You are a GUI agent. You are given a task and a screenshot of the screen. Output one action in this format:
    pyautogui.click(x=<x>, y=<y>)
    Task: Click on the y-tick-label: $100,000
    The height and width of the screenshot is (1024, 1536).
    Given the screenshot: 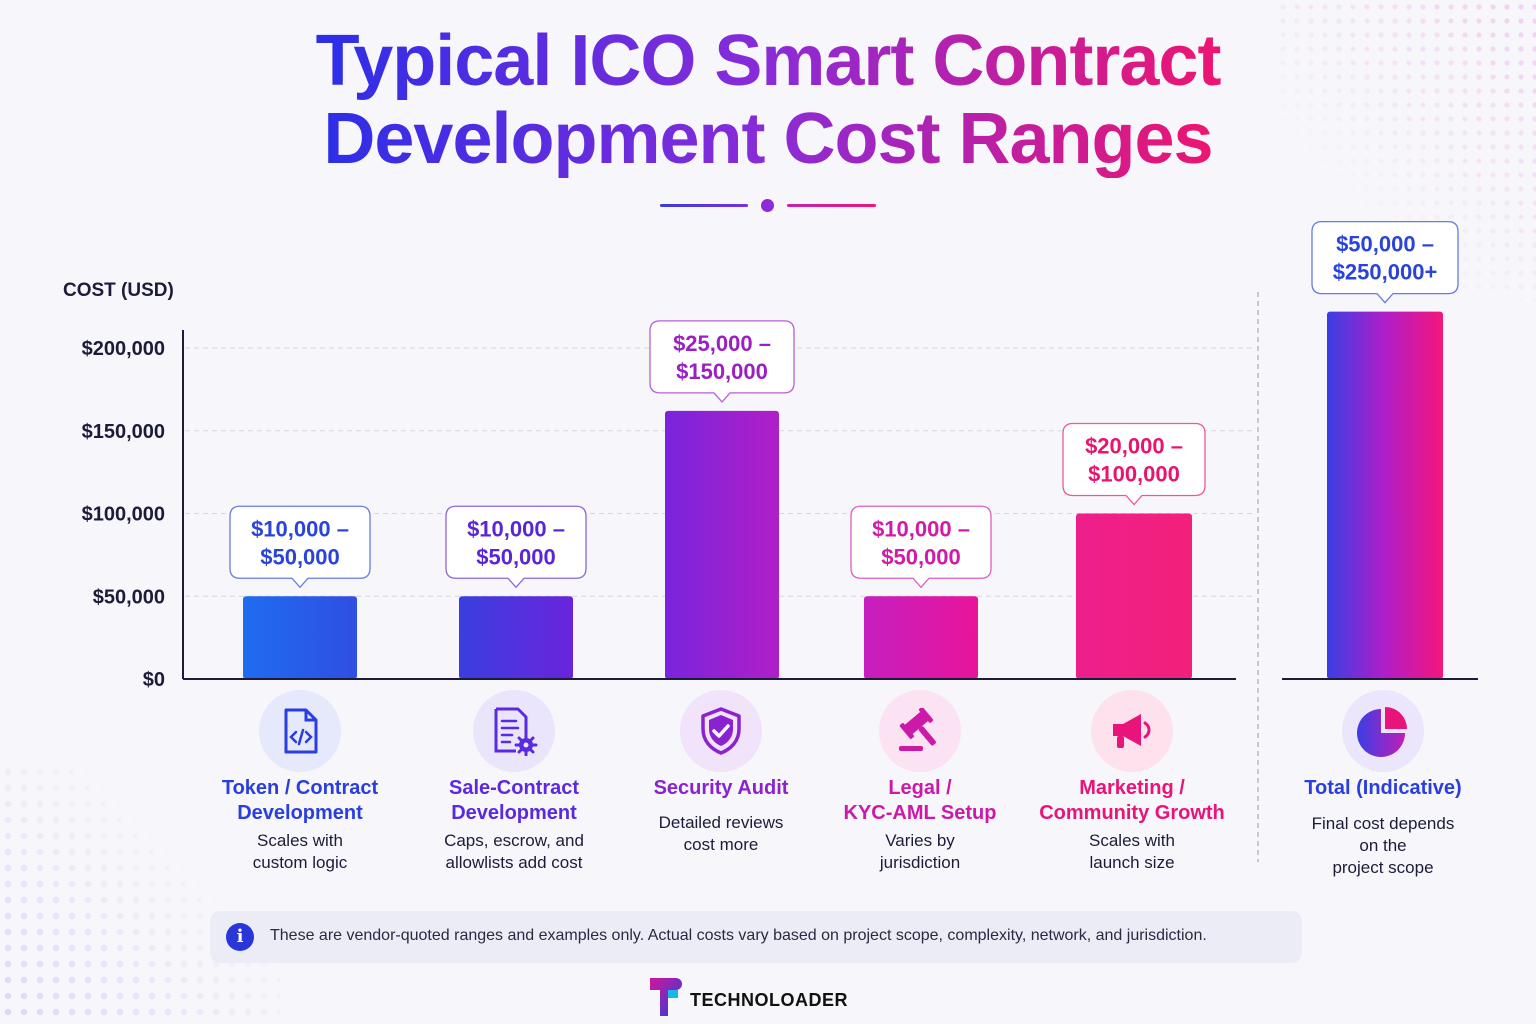 What is the action you would take?
    pyautogui.click(x=123, y=515)
    